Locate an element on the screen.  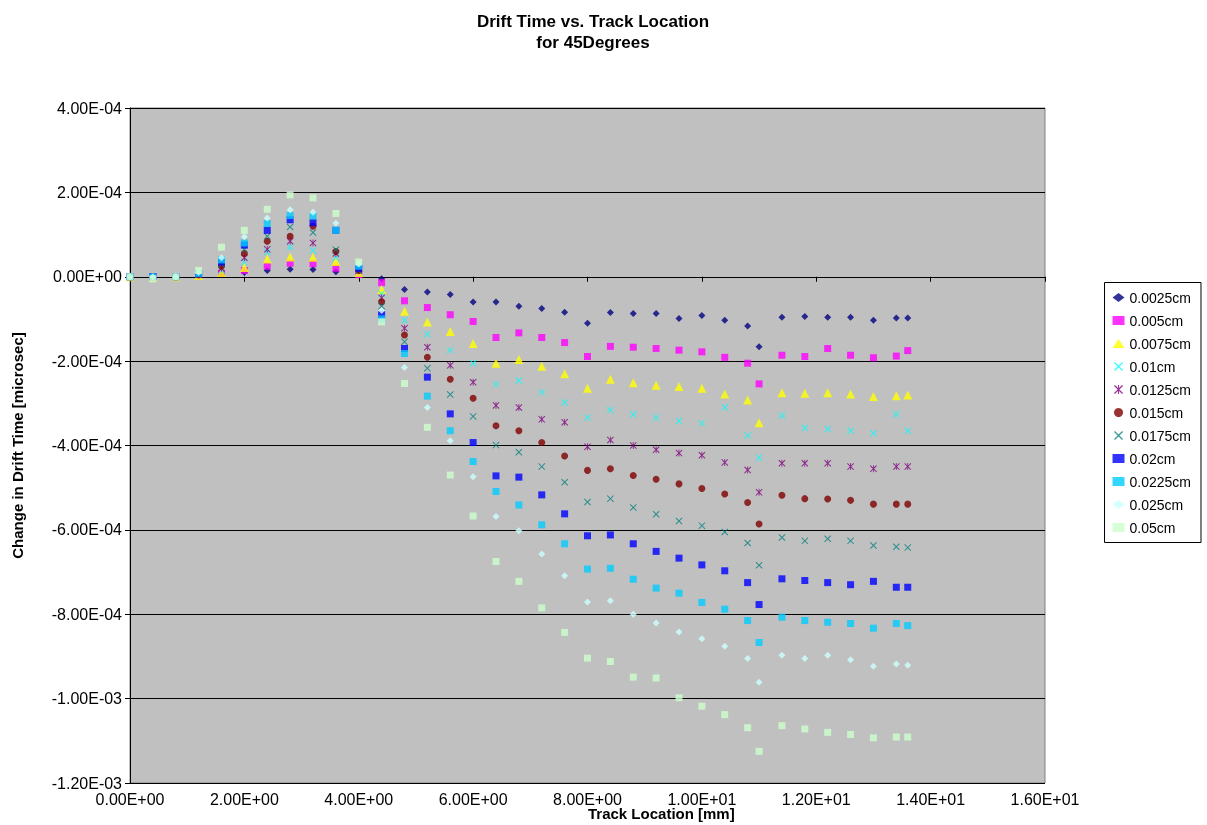
y-tick-label: 0.00E+00 is located at coordinates (88, 277).